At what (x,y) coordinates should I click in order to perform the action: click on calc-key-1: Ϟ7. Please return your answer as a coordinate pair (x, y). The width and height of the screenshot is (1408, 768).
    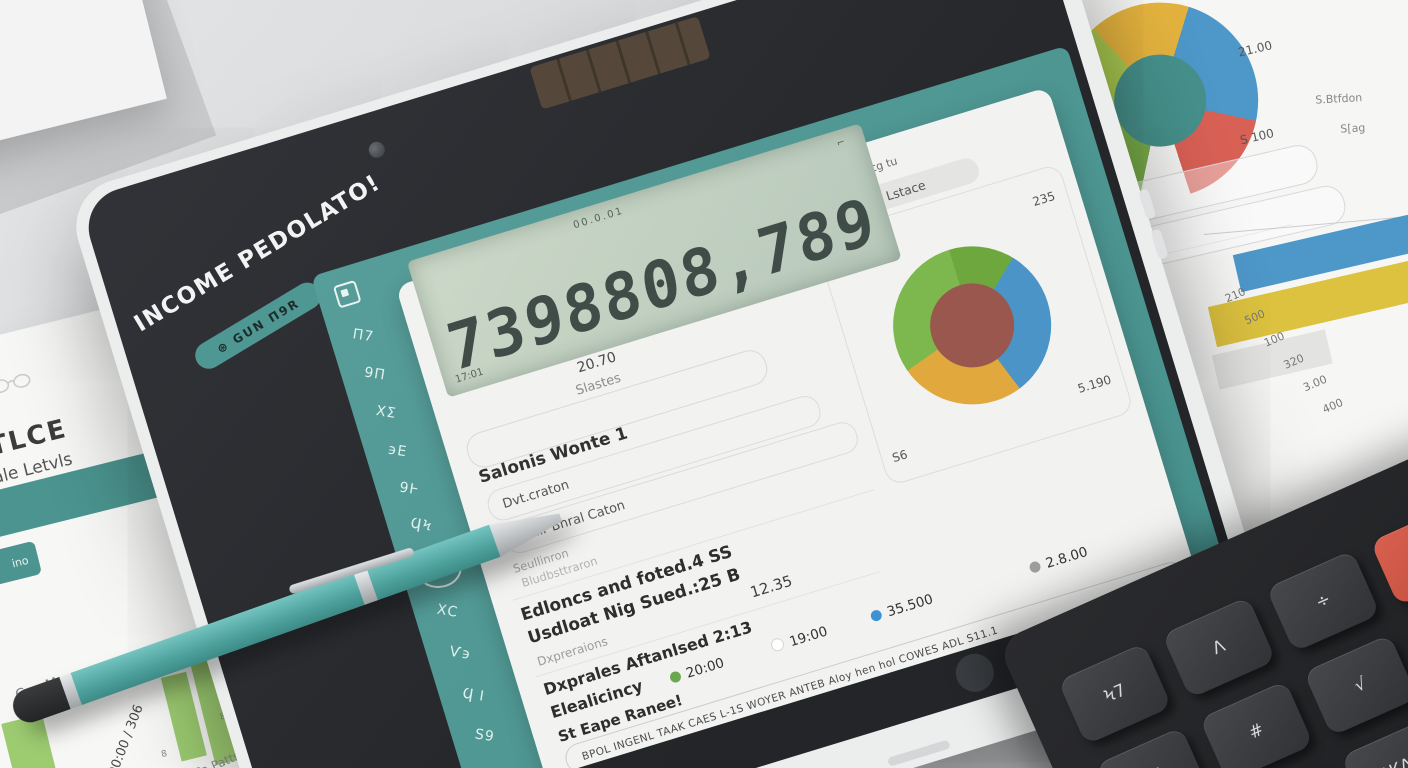
    Looking at the image, I should click on (1115, 693).